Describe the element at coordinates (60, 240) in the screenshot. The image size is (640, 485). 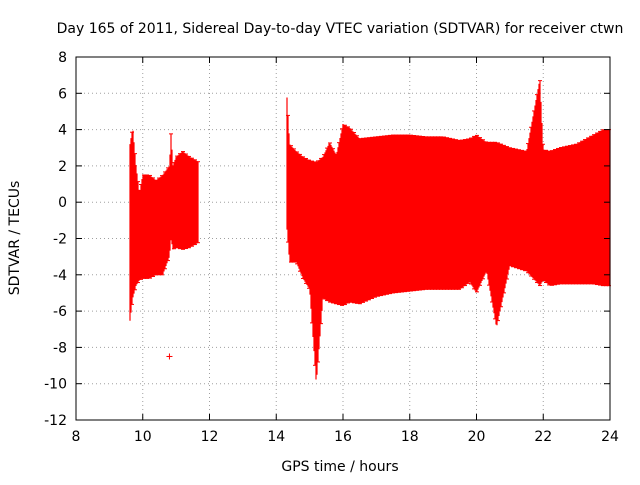
I see `y-tick-label: -2` at that location.